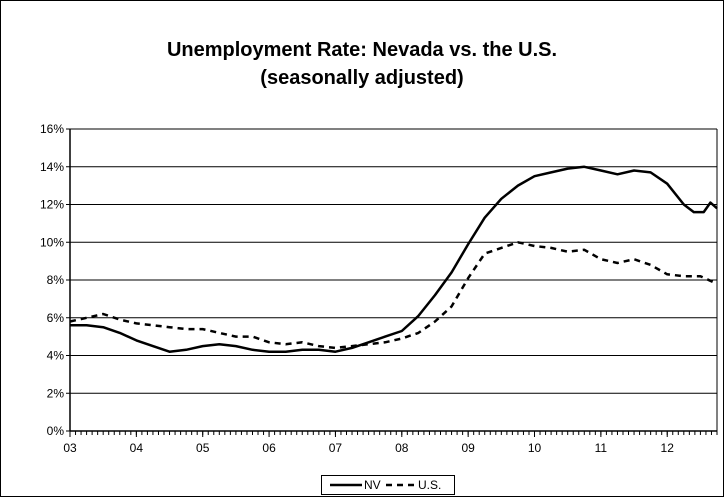 The height and width of the screenshot is (501, 724). I want to click on x-tick-labels: 03 04 05 06 07 08 09 10 11 12, so click(368, 448).